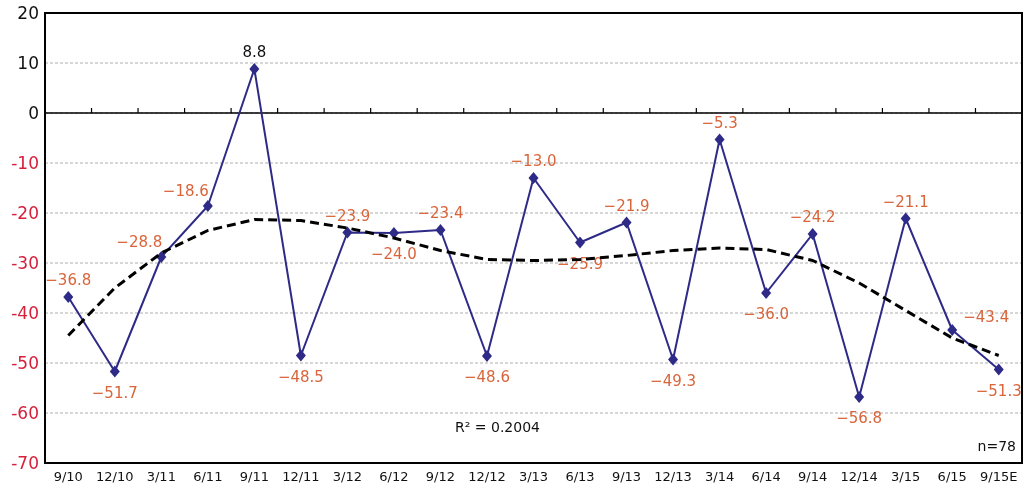 Image resolution: width=1024 pixels, height=488 pixels. What do you see at coordinates (580, 476) in the screenshot?
I see `x-tick-label: 6/13` at bounding box center [580, 476].